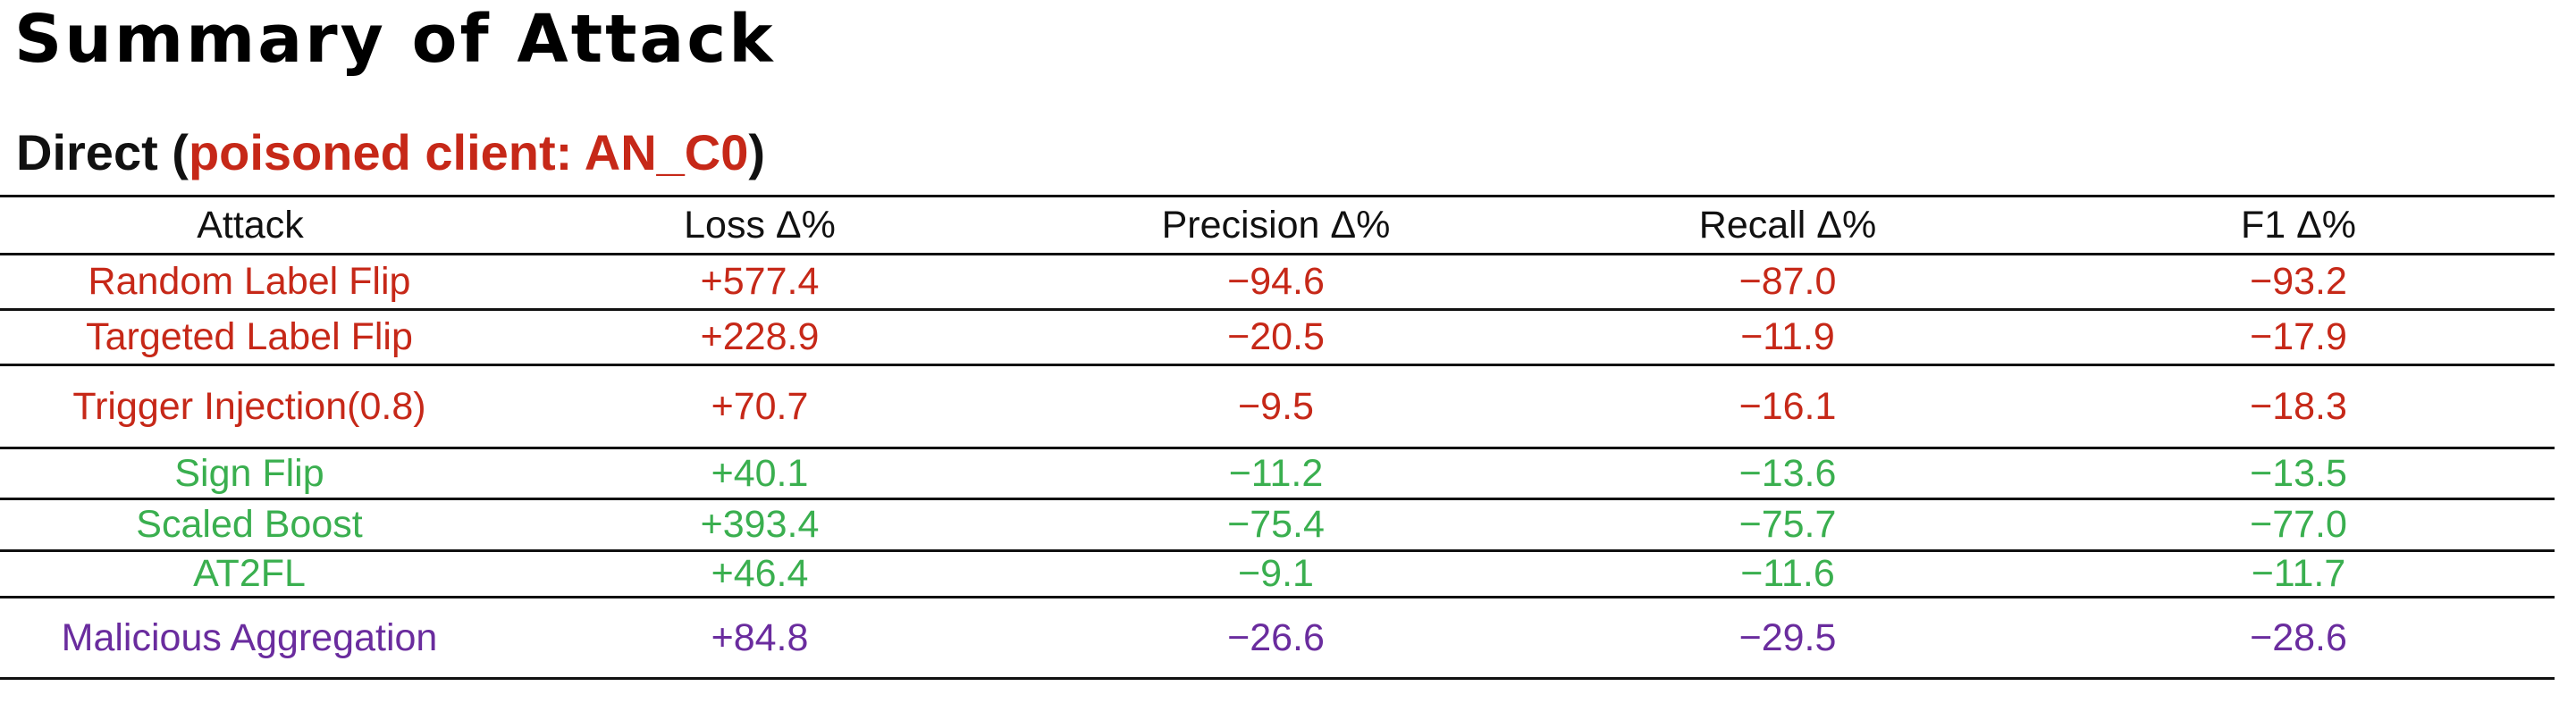 The height and width of the screenshot is (703, 2576). I want to click on recall-cell: −11.6, so click(1788, 573).